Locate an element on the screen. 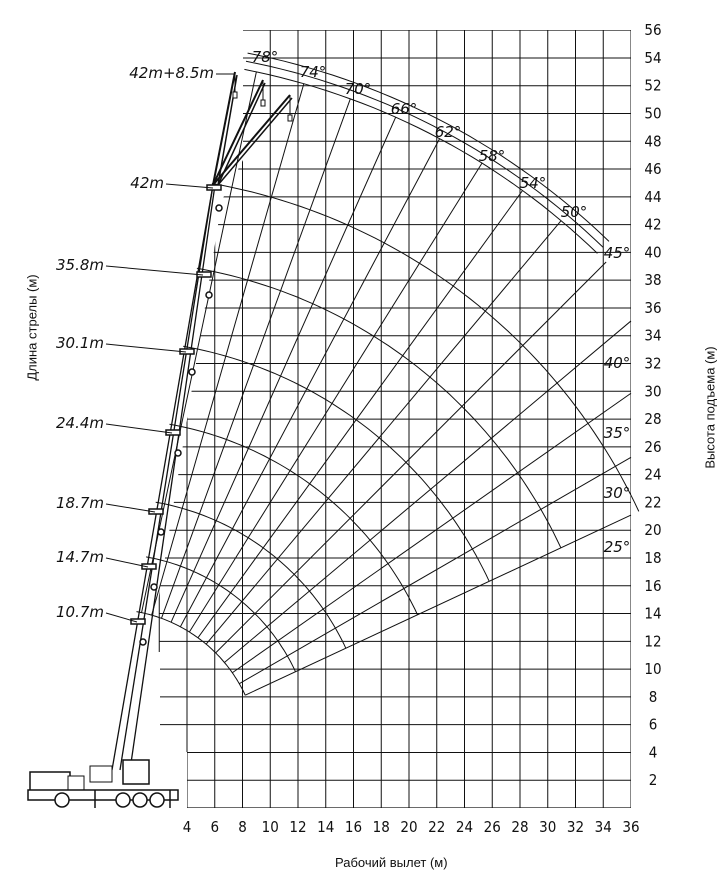 The height and width of the screenshot is (883, 724). y-tick-label: 18 is located at coordinates (652, 558).